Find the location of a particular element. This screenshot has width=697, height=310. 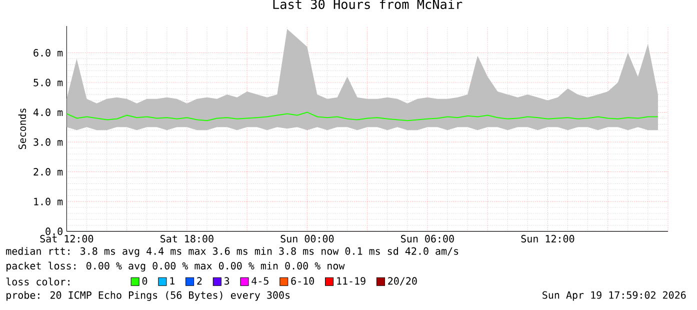

x-tick-label: Sat 12:00 is located at coordinates (67, 238).